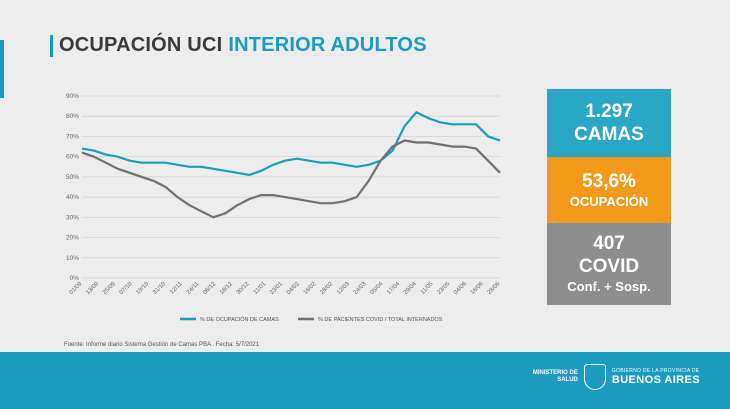  Describe the element at coordinates (567, 380) in the screenshot. I see `ministry-line2: SALUD` at that location.